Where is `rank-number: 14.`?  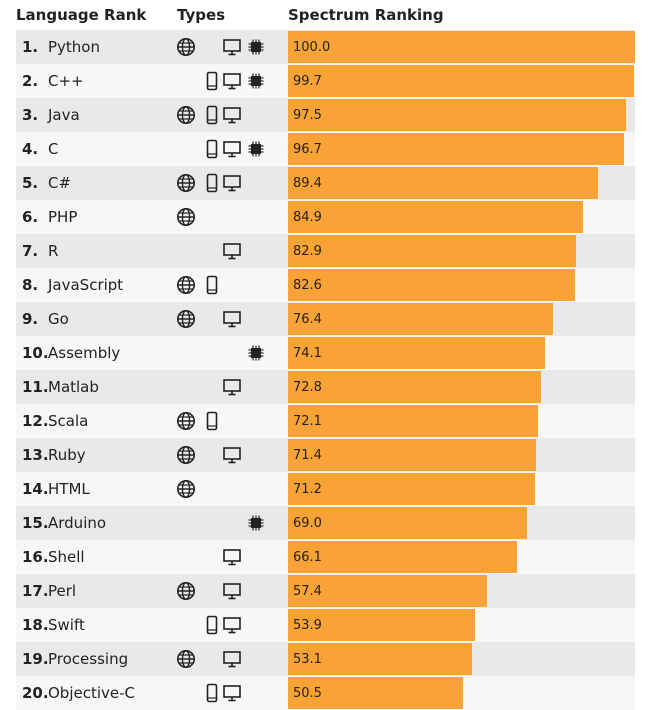
rank-number: 14. is located at coordinates (35, 489).